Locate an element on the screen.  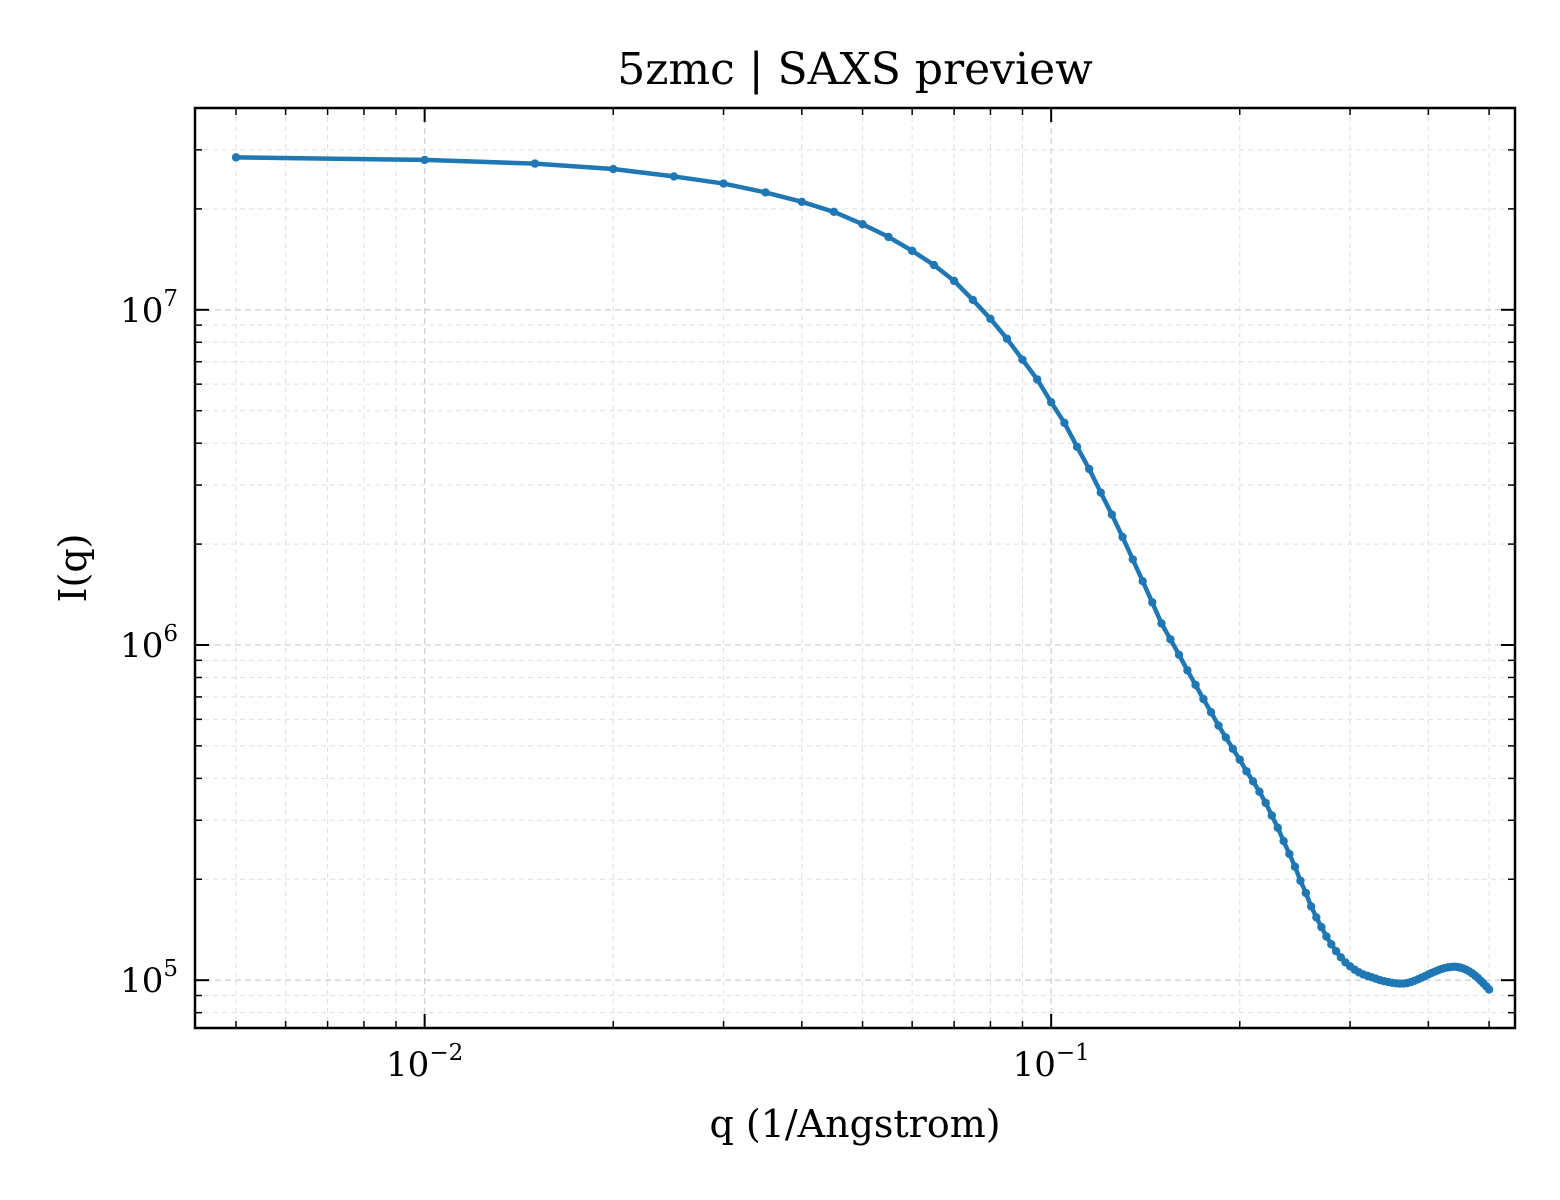
y-tick-label: 10⁵ is located at coordinates (149, 978).